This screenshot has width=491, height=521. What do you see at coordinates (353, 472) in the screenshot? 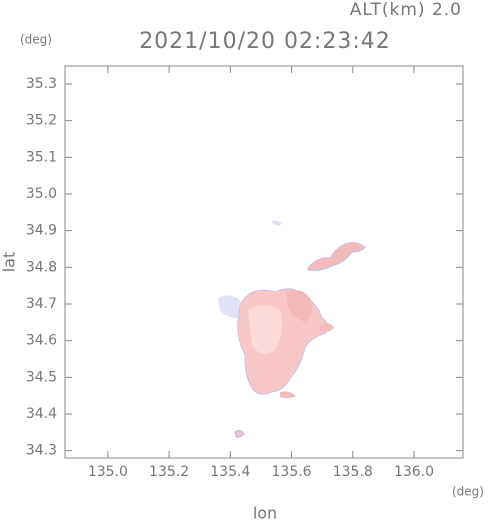
I see `x-tick-label: 135.8` at bounding box center [353, 472].